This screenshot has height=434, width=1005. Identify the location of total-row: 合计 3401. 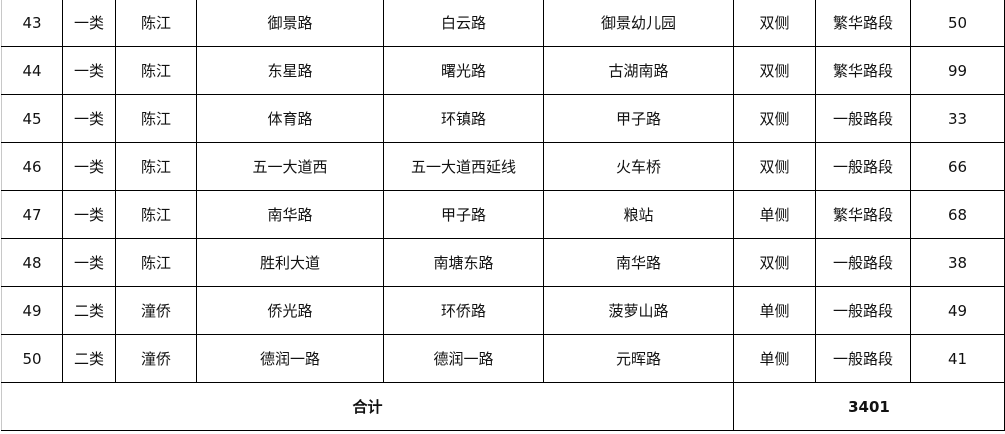
(503, 406).